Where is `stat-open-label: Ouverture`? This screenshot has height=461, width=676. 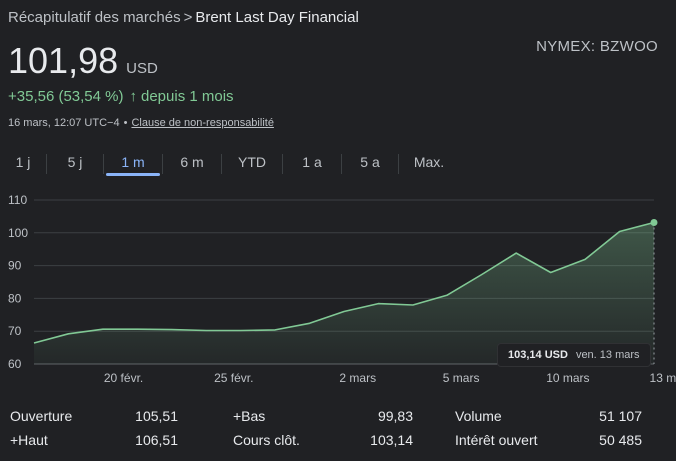 stat-open-label: Ouverture is located at coordinates (41, 416).